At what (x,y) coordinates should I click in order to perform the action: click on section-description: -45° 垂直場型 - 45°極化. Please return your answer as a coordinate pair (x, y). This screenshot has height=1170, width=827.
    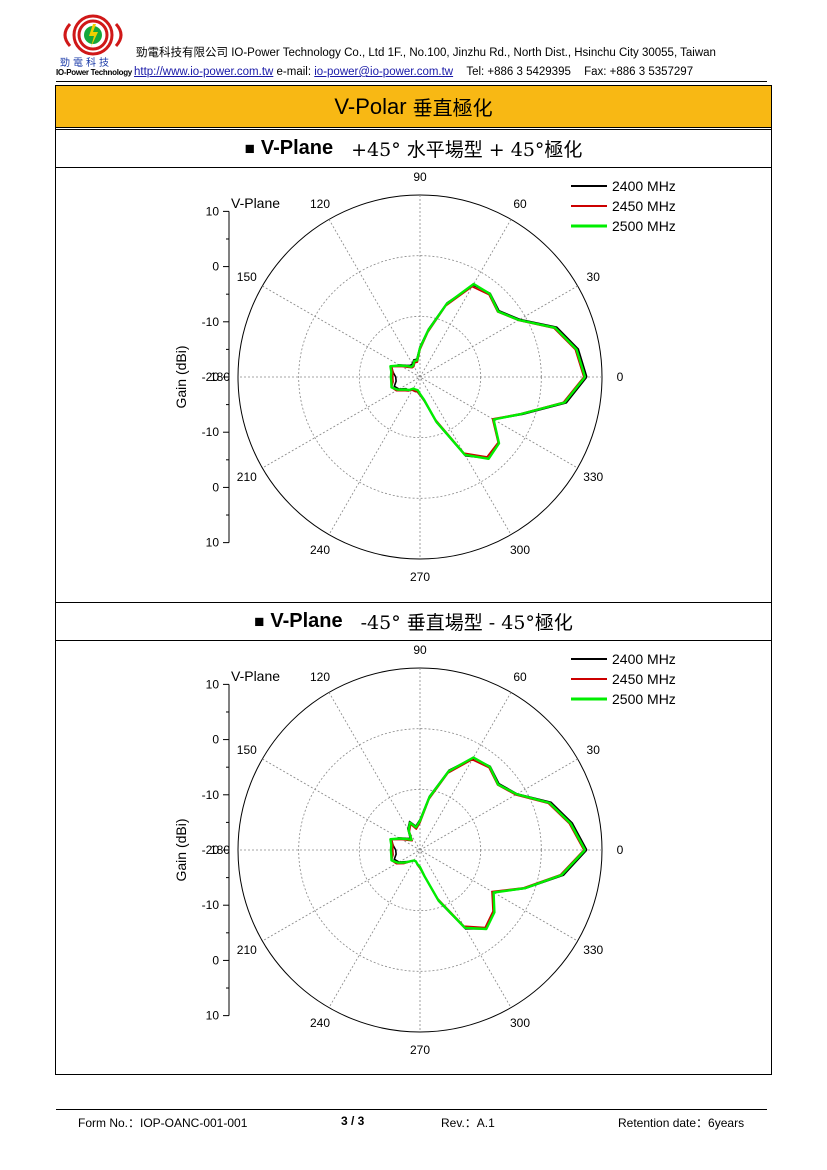
    Looking at the image, I should click on (466, 623).